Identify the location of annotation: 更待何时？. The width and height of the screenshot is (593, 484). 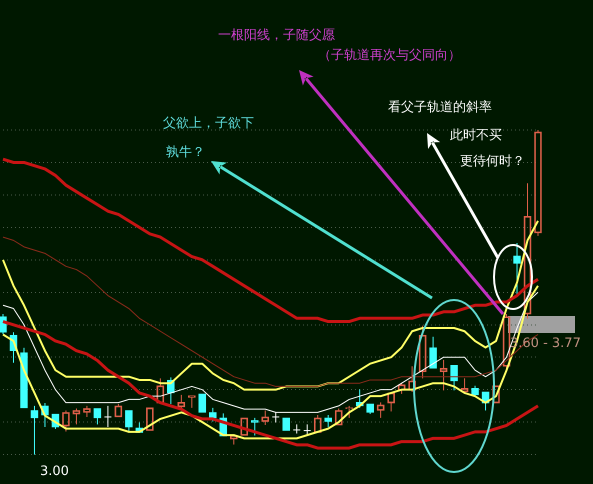
(492, 161).